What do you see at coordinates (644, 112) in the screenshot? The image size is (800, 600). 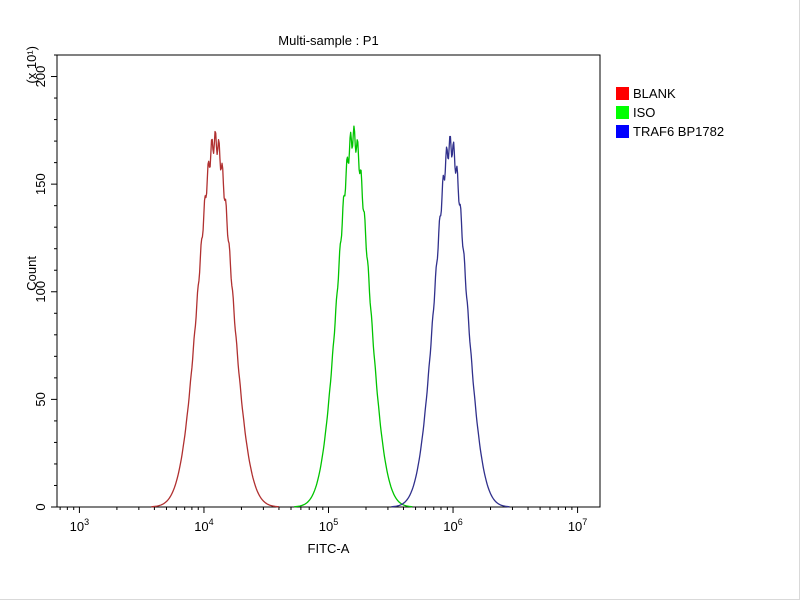 I see `legend-label: ISO` at bounding box center [644, 112].